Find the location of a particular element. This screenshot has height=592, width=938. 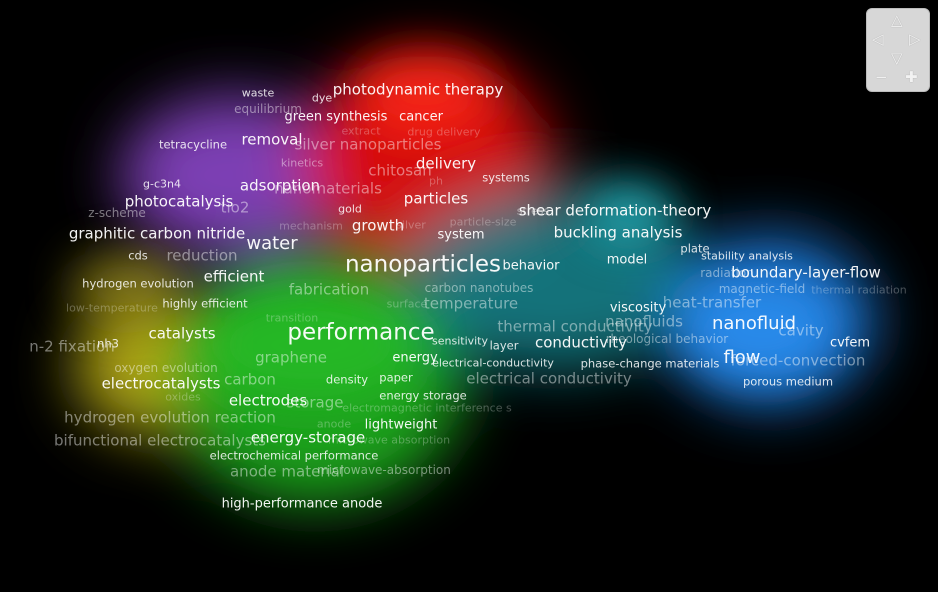

term-label: energy storage is located at coordinates (423, 395).